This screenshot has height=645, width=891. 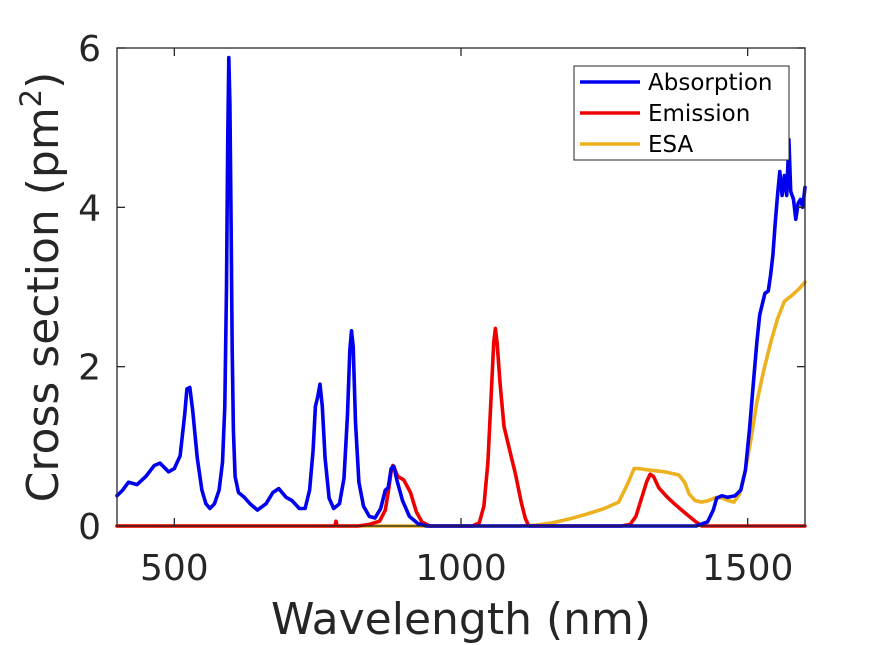 I want to click on x-axis-title: Wavelength (nm), so click(x=461, y=619).